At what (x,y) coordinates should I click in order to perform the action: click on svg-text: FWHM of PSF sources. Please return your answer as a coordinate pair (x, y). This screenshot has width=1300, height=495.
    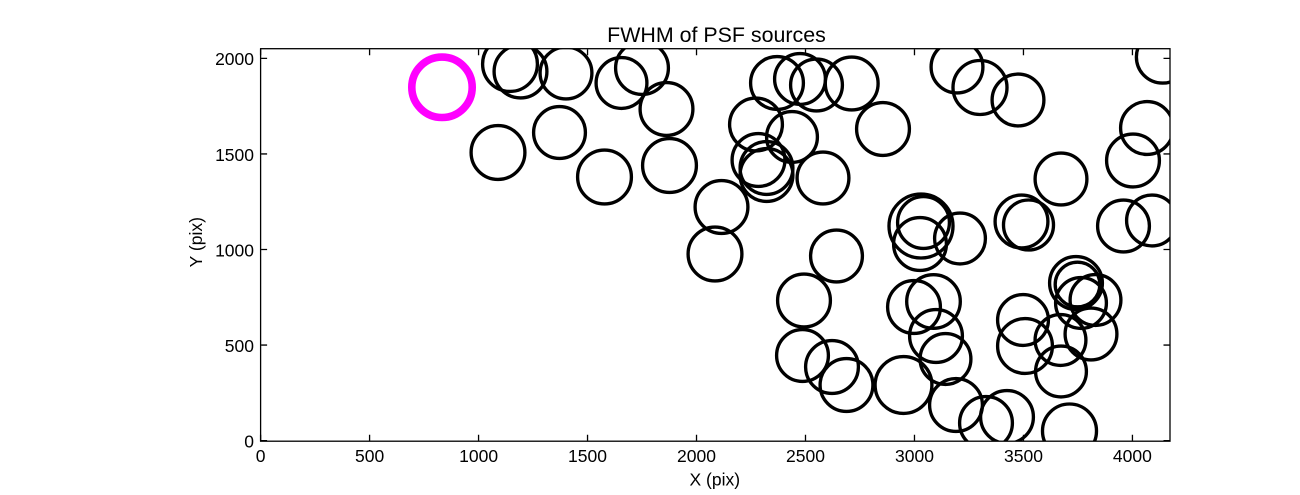
    Looking at the image, I should click on (716, 35).